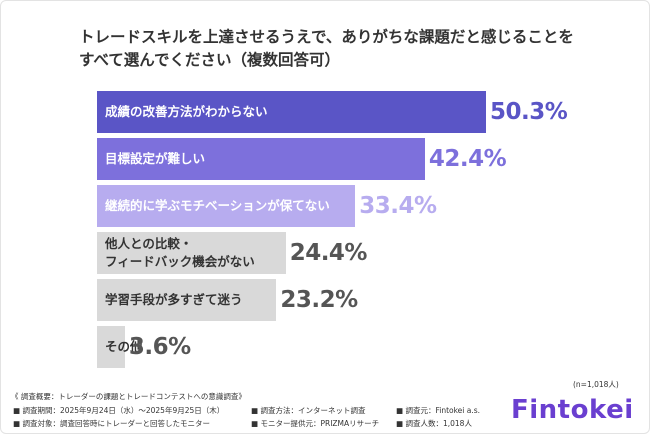 Image resolution: width=650 pixels, height=434 pixels. What do you see at coordinates (124, 346) in the screenshot?
I see `bar-label: その他` at bounding box center [124, 346].